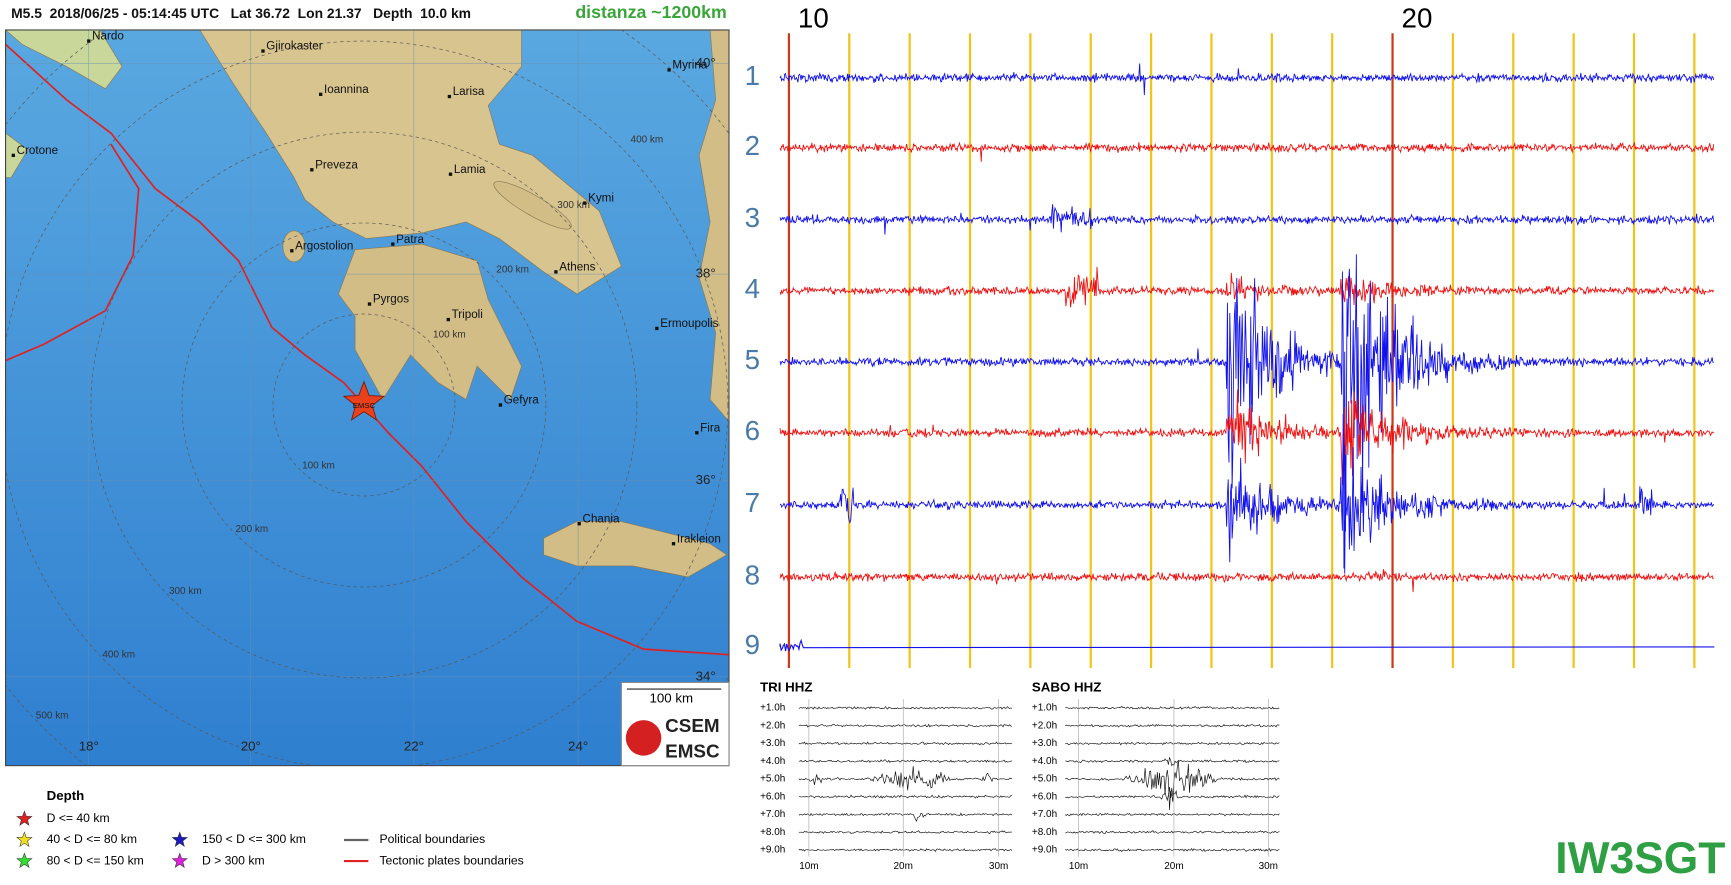 The height and width of the screenshot is (885, 1731). What do you see at coordinates (346, 89) in the screenshot?
I see `city-label: Ioannina` at bounding box center [346, 89].